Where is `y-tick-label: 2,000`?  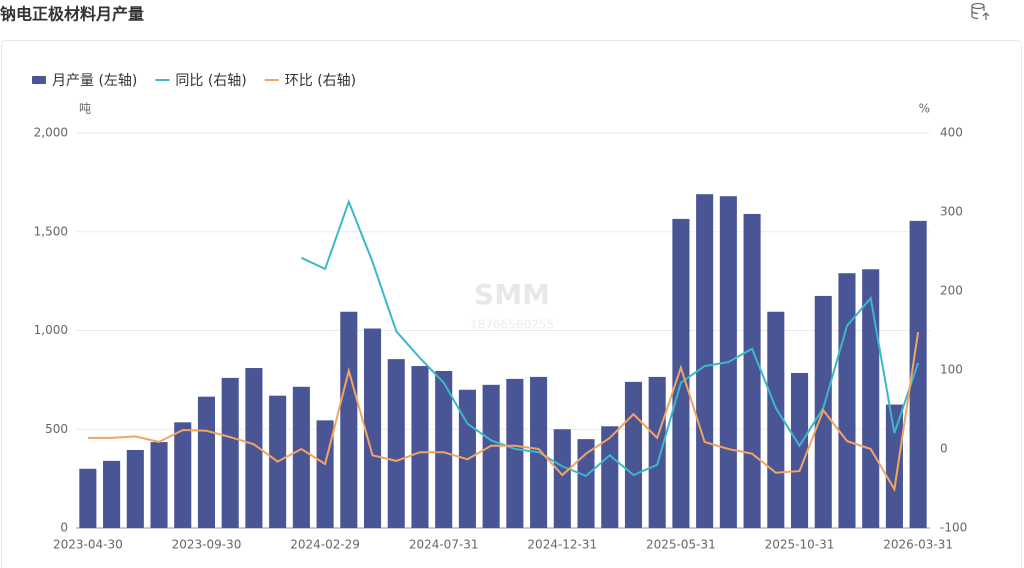 y-tick-label: 2,000 is located at coordinates (51, 133).